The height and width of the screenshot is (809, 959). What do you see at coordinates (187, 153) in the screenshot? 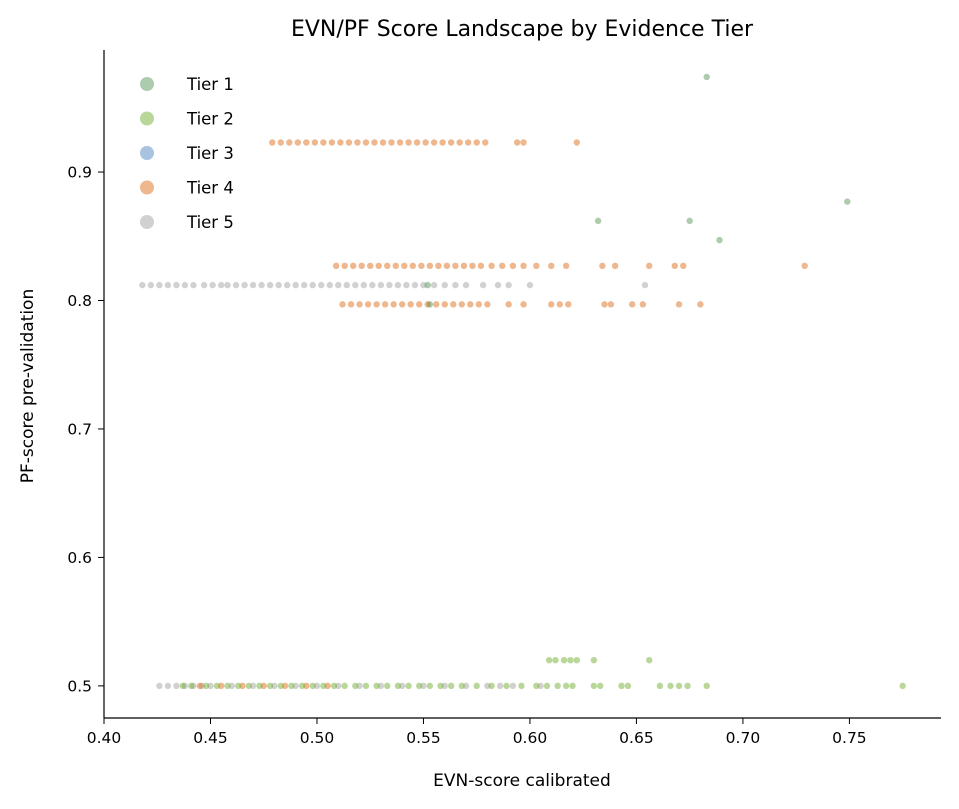
I see `legend: Tier 1 Tier 2 Tier 3 Tier 4 Tier 5` at bounding box center [187, 153].